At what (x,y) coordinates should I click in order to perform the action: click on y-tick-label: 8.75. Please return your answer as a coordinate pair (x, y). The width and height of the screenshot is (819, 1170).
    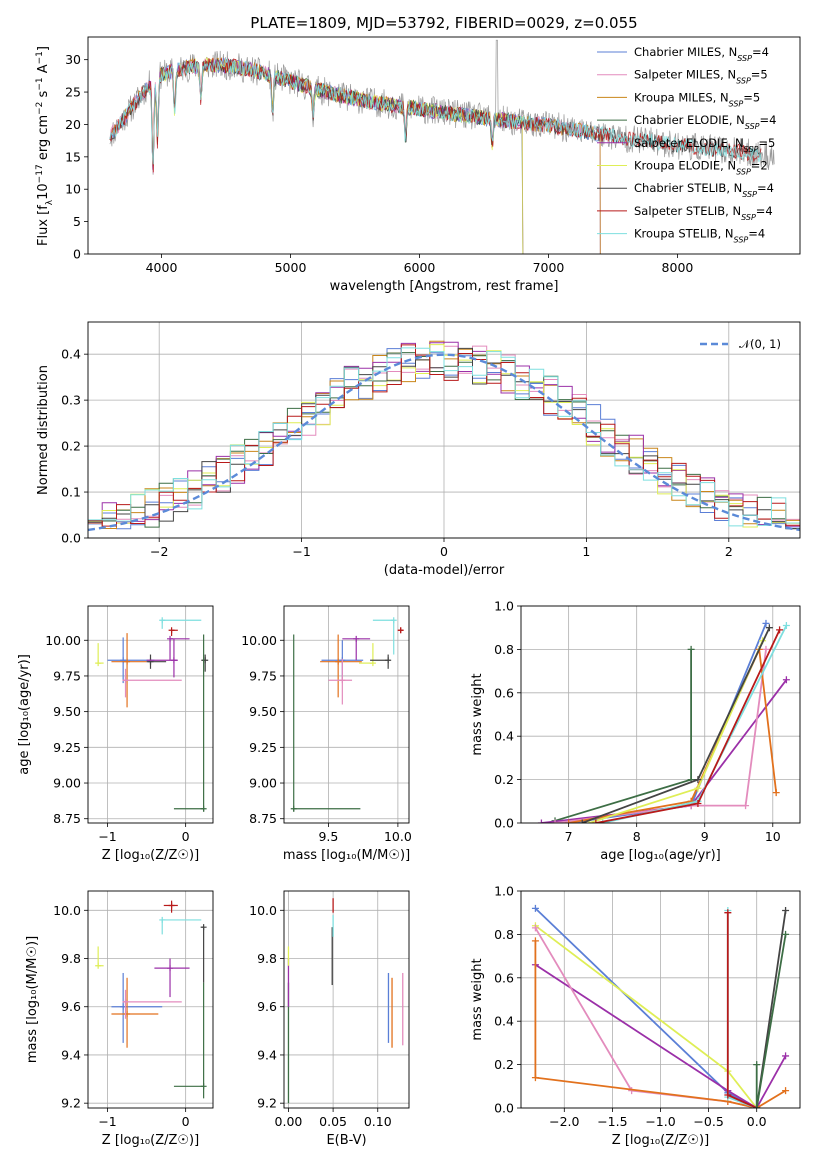
    Looking at the image, I should click on (263, 818).